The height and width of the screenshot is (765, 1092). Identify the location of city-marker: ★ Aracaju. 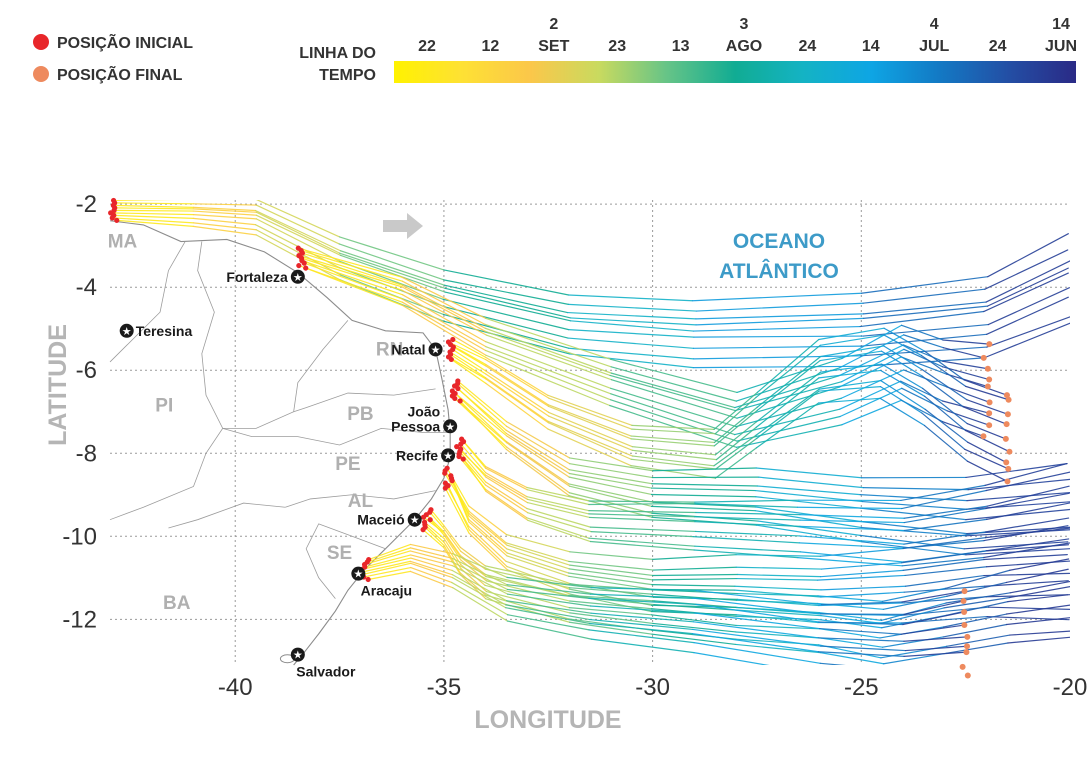
(381, 582).